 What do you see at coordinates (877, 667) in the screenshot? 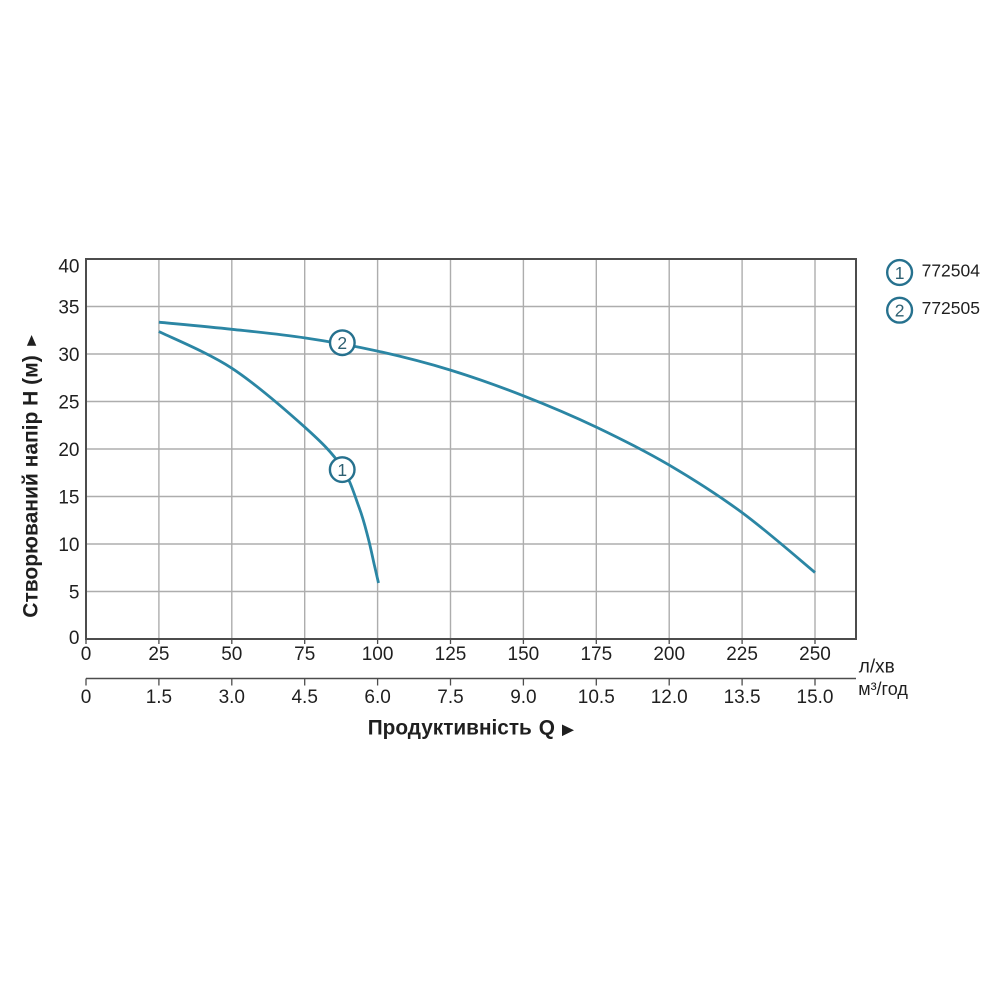
I see `svg-text: л/хв` at bounding box center [877, 667].